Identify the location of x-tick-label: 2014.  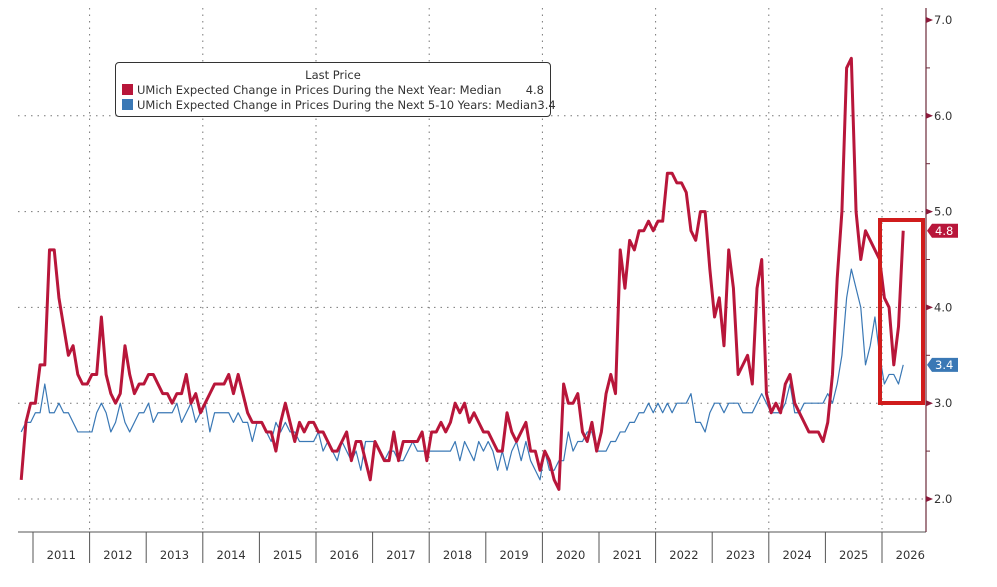
(230, 555).